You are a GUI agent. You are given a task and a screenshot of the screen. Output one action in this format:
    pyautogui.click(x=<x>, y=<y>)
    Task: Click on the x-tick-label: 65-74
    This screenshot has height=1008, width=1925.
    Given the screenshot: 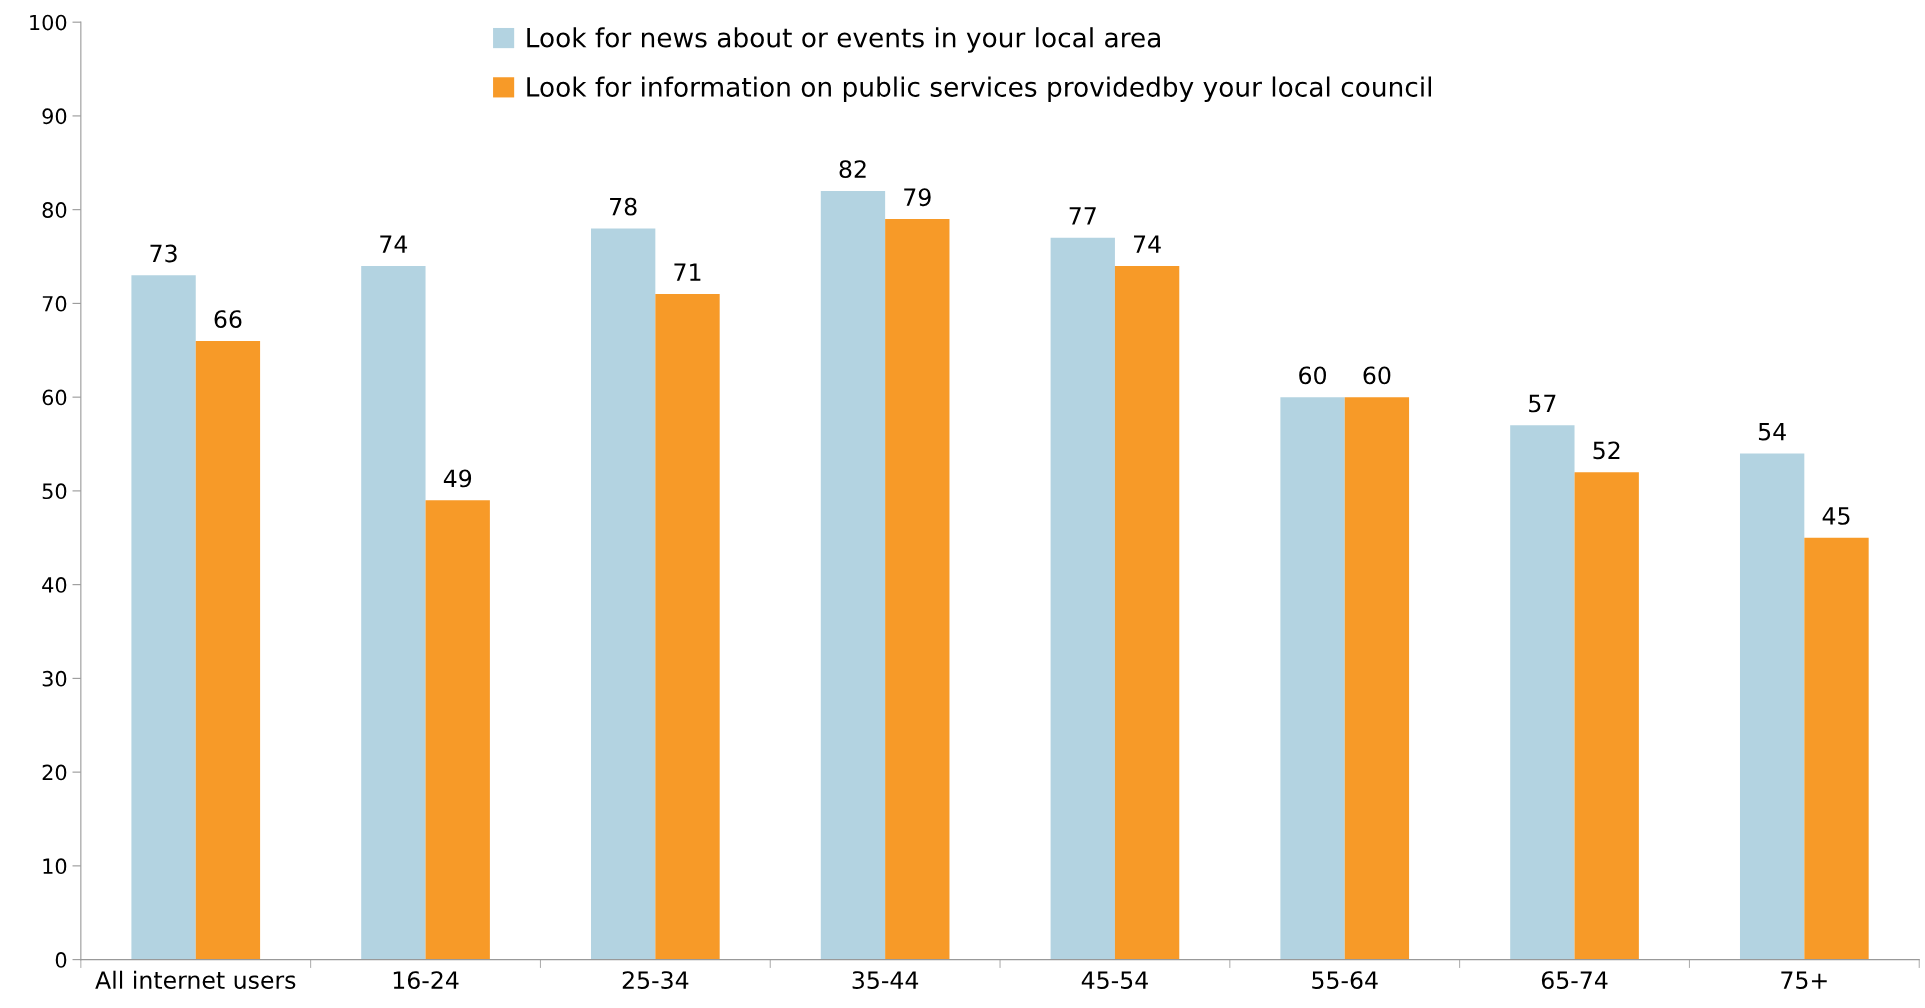 What is the action you would take?
    pyautogui.click(x=1574, y=980)
    